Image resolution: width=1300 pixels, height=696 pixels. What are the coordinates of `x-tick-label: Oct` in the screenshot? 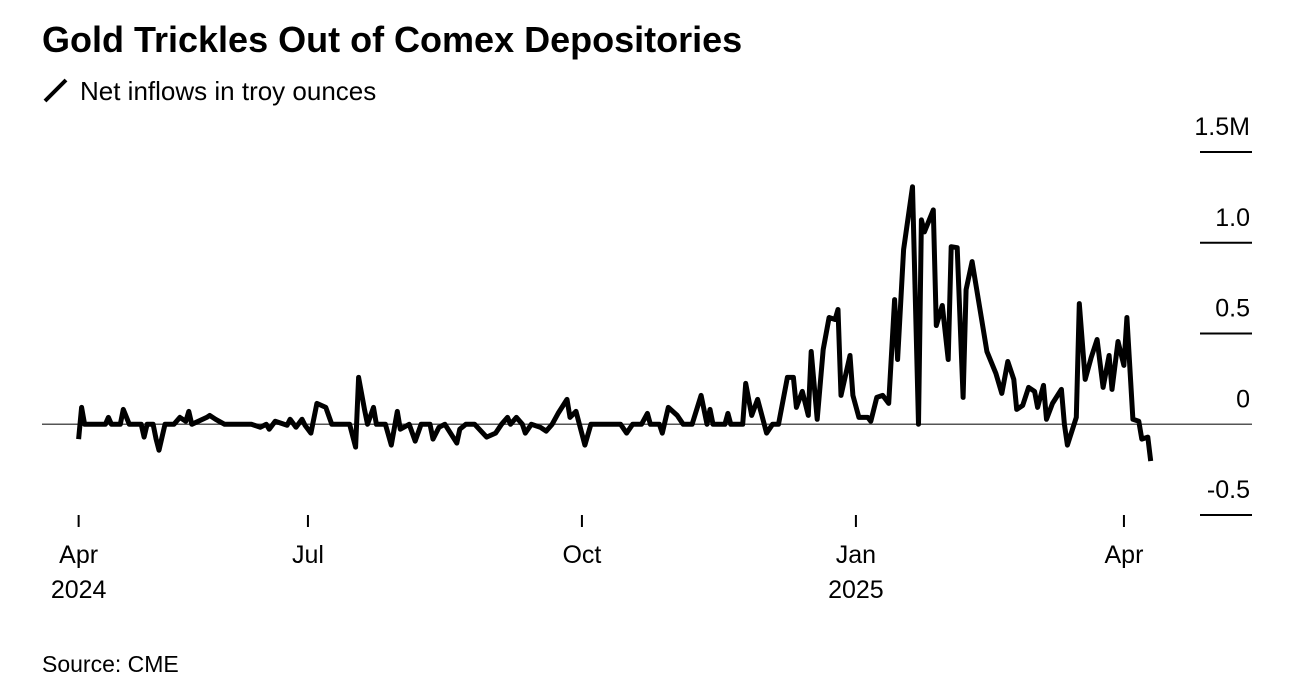 It's located at (581, 555).